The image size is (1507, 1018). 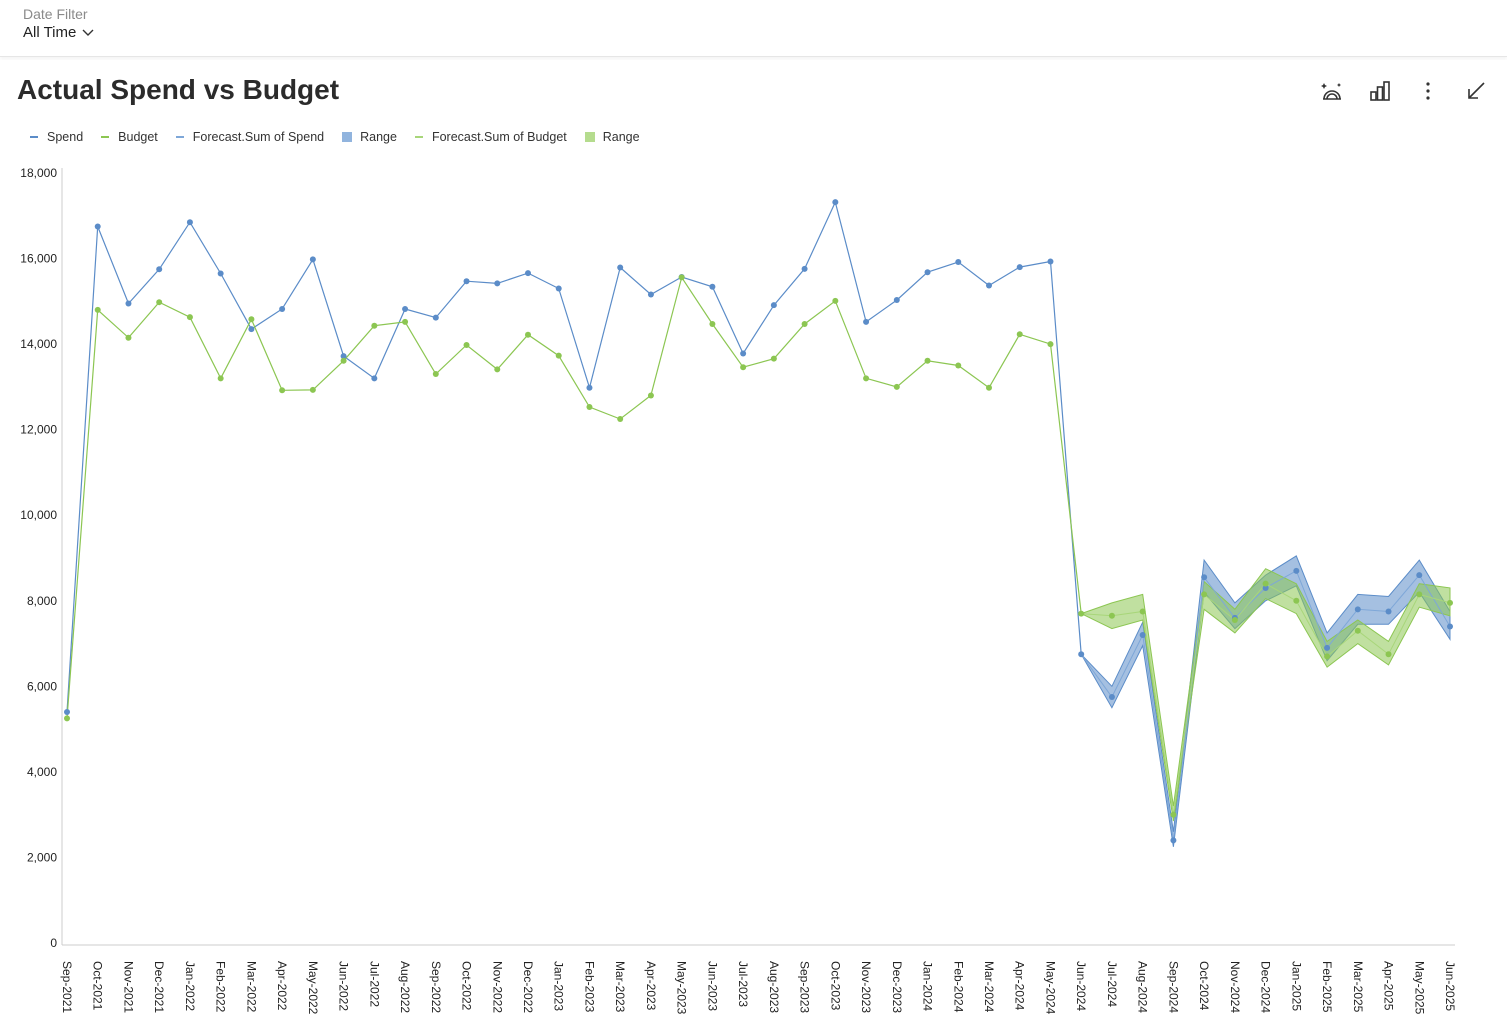 What do you see at coordinates (98, 986) in the screenshot?
I see `x-tick-label: Oct-2021` at bounding box center [98, 986].